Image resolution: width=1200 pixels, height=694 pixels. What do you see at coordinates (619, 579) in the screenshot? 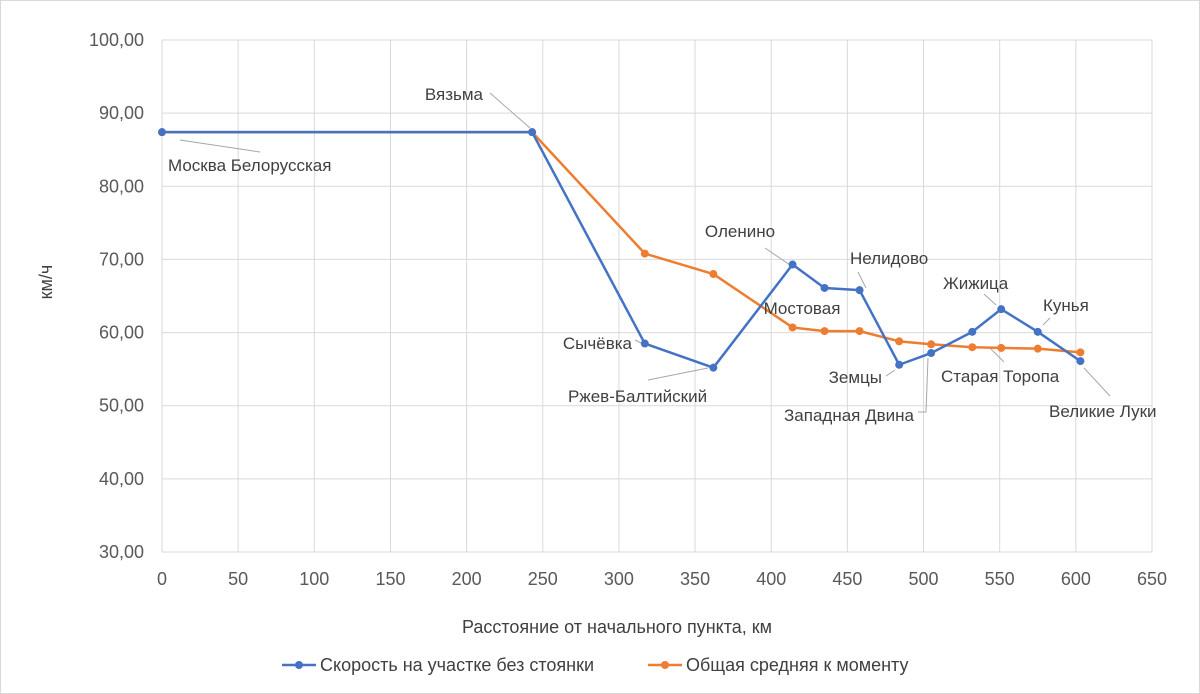
I see `x-tick-label: 300` at bounding box center [619, 579].